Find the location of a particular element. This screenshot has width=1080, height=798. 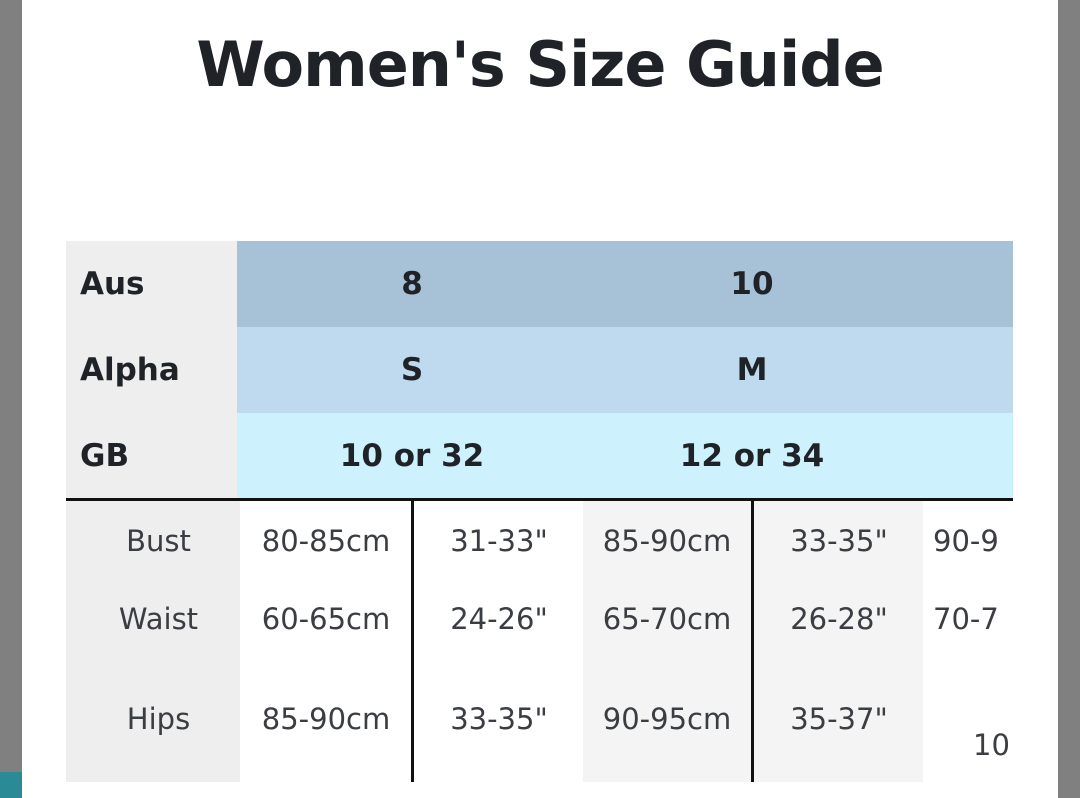

header-cell: 12 or 34 is located at coordinates (752, 456).